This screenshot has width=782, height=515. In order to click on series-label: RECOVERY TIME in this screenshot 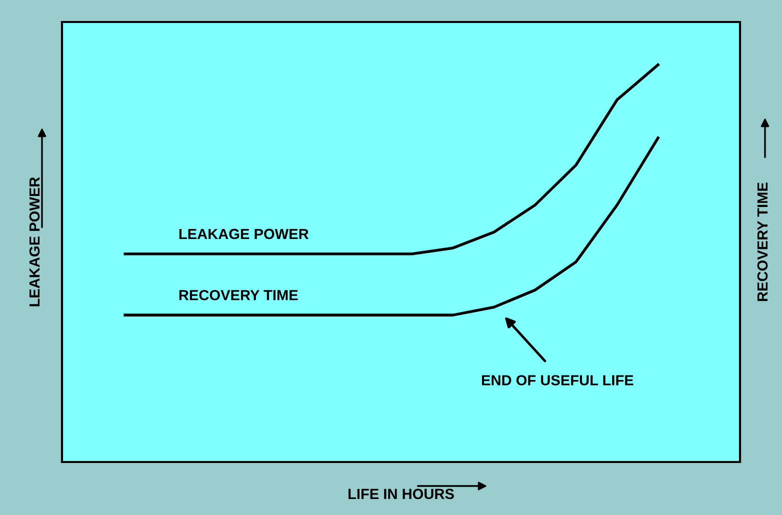, I will do `click(238, 295)`.